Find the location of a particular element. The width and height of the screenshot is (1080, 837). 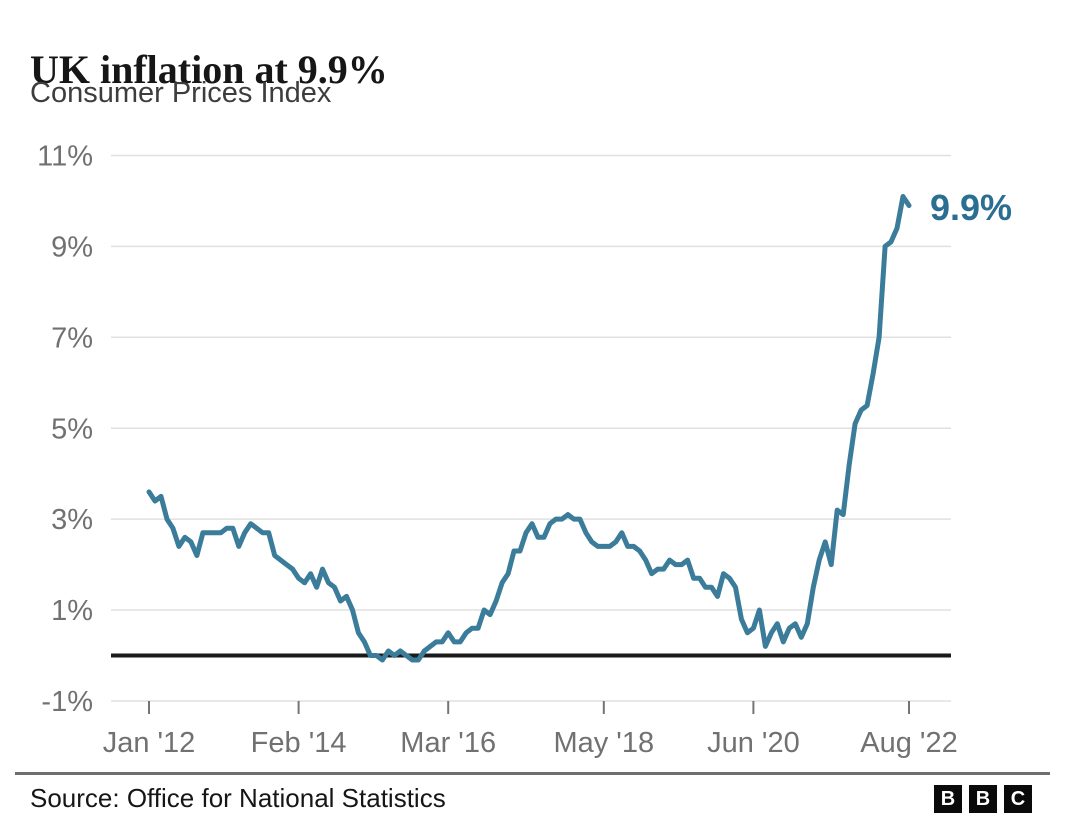

bbc-logo: B B C is located at coordinates (983, 799).